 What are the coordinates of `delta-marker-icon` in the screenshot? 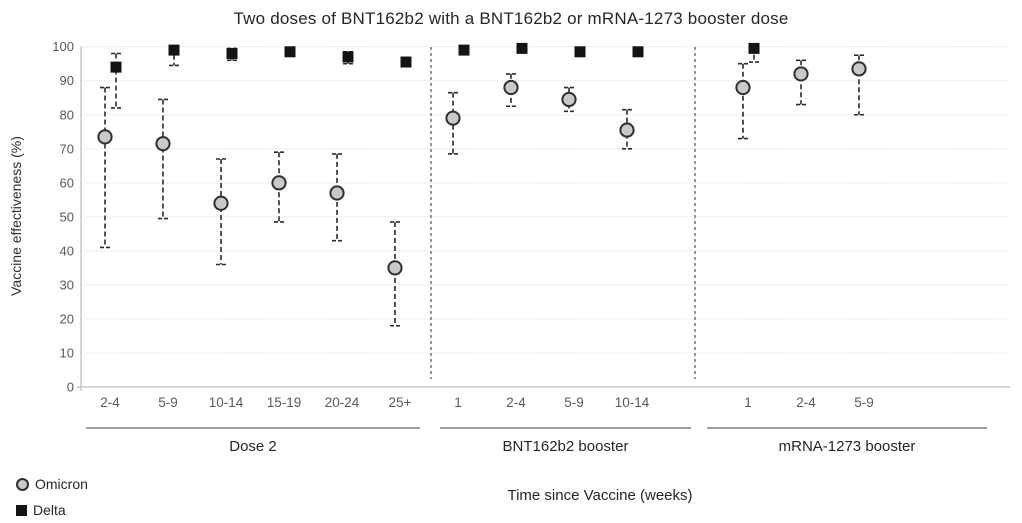 It's located at (21, 510).